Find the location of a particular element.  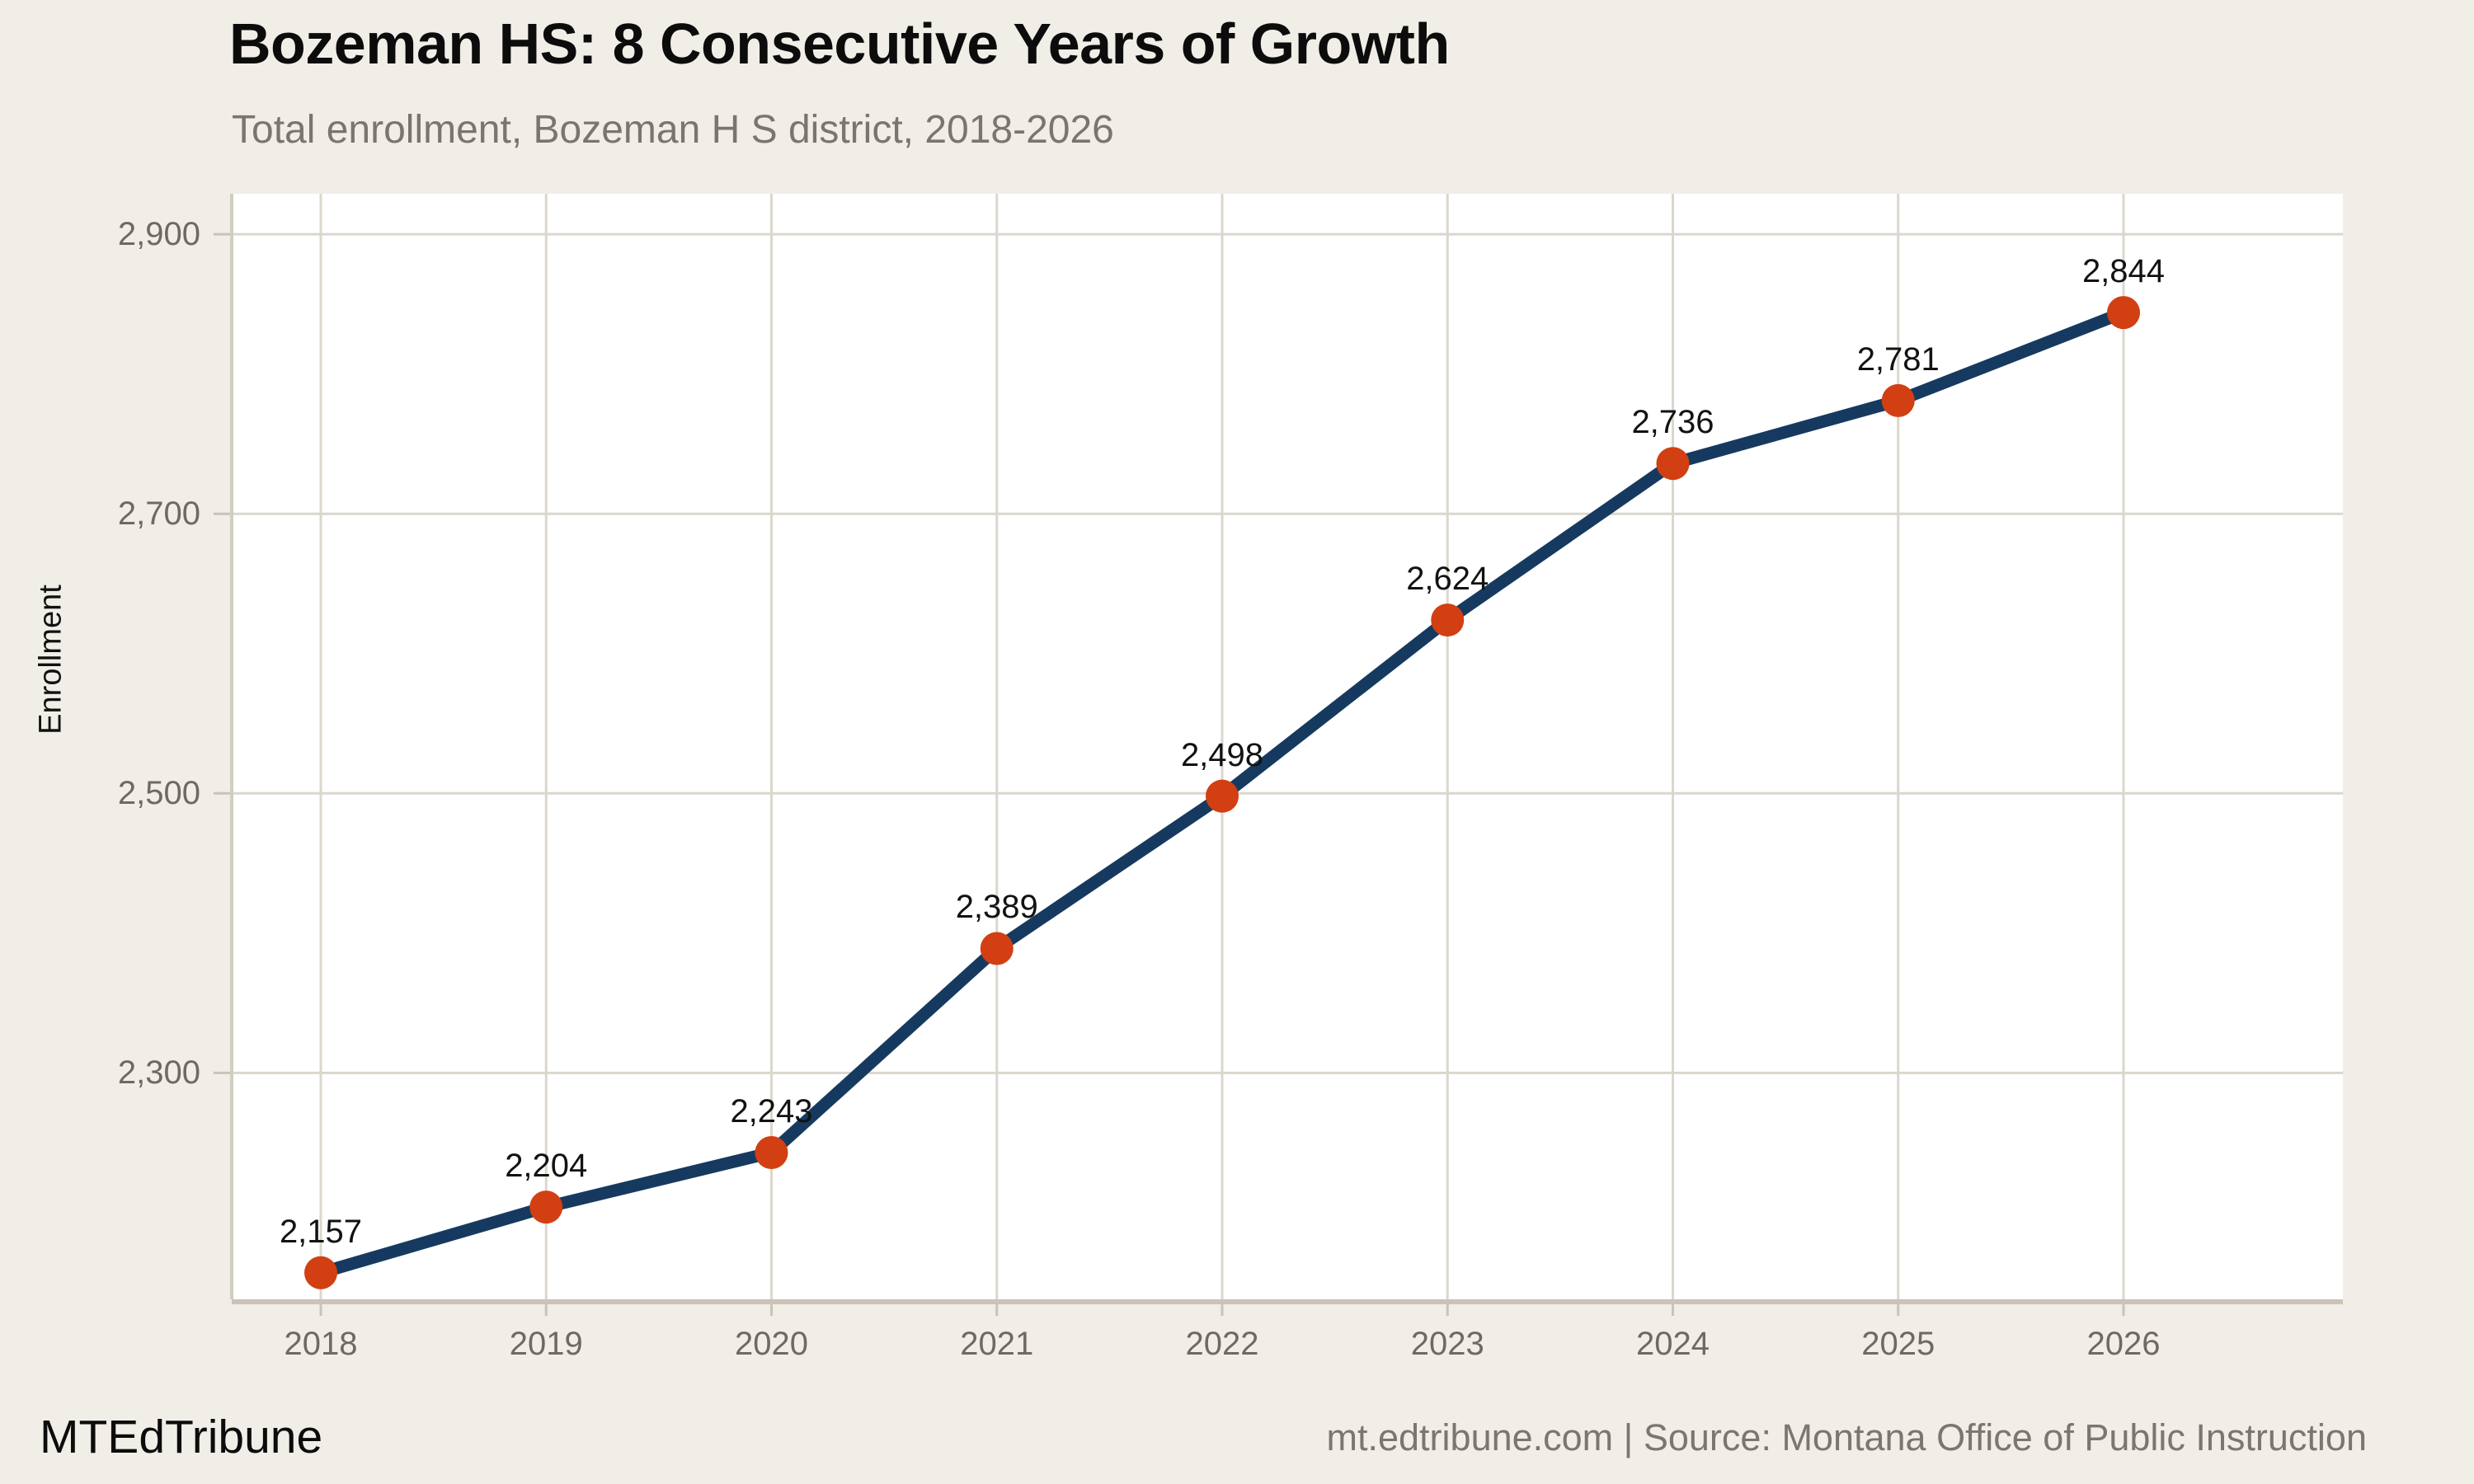

y-tick-label: 2,300 is located at coordinates (158, 1073).